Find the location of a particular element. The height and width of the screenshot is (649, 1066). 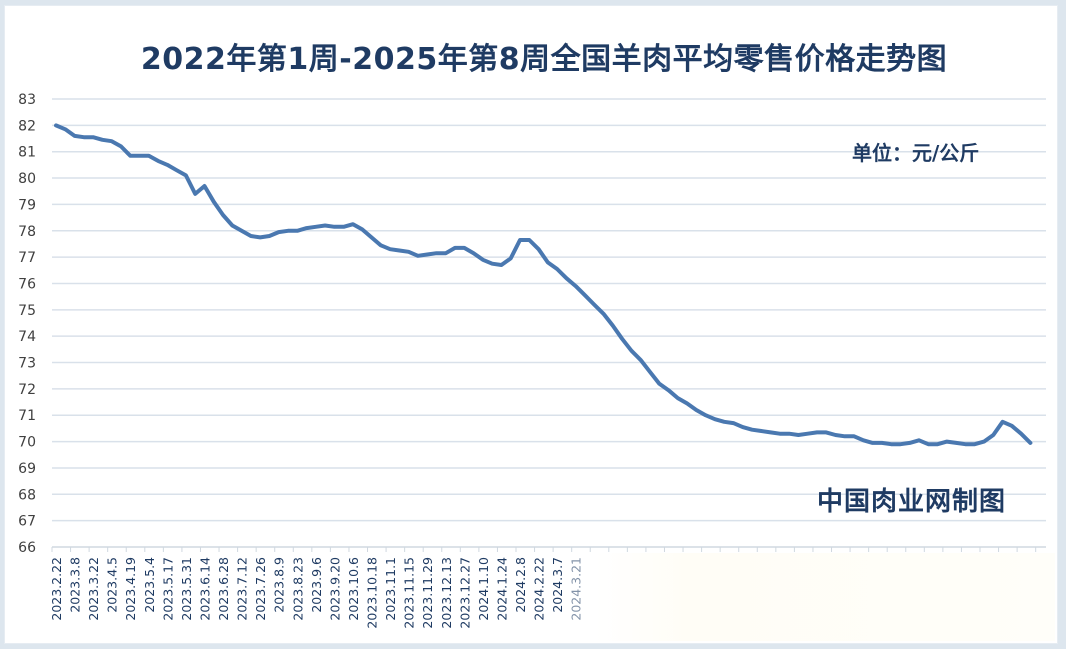

y-tick-label: 83 is located at coordinates (27, 100).